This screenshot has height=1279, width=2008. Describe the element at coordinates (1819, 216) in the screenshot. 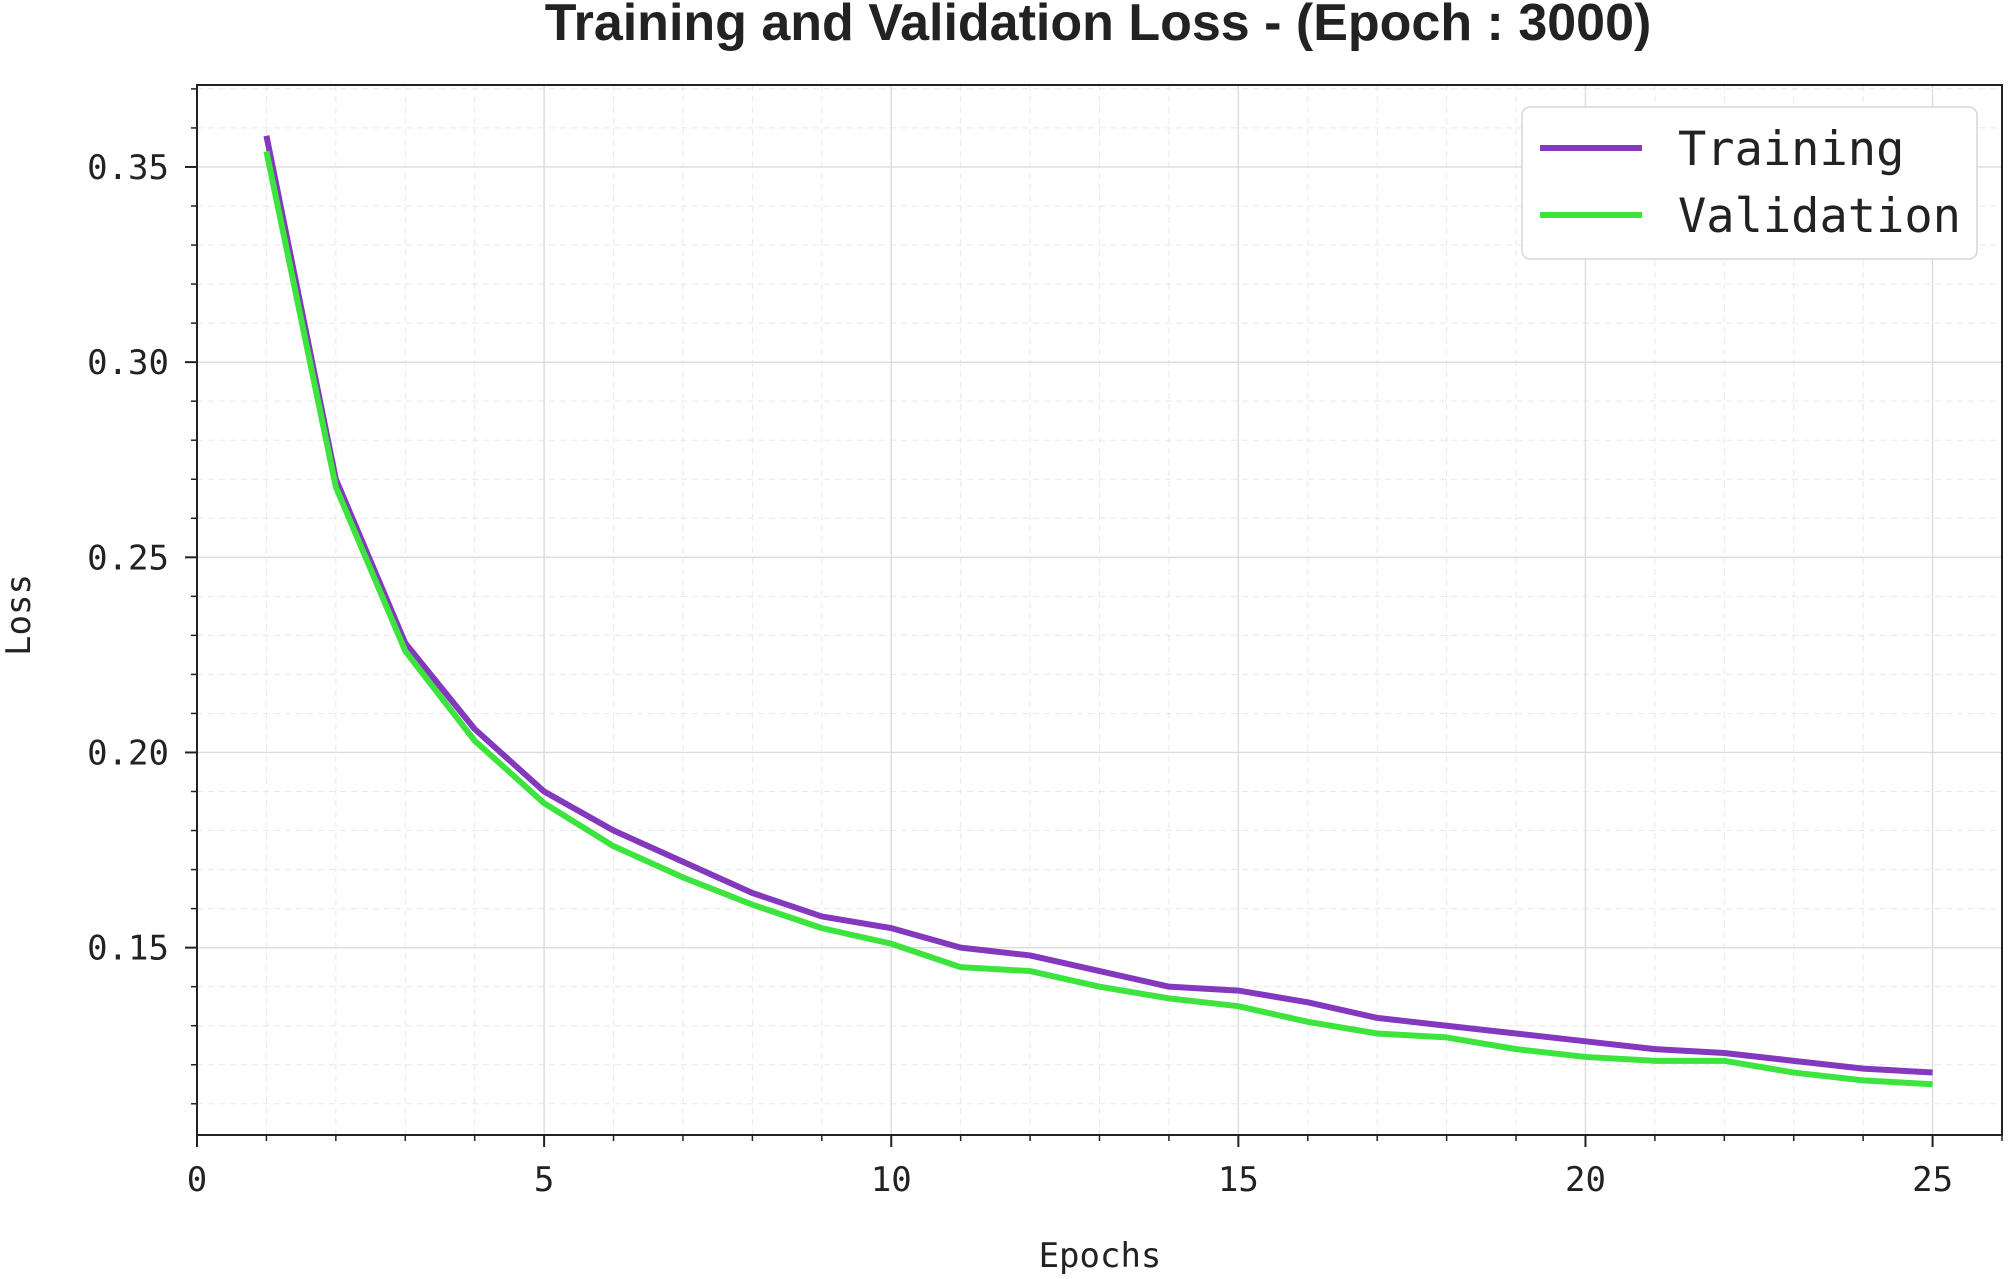

I see `legend-label-validation: Validation` at that location.